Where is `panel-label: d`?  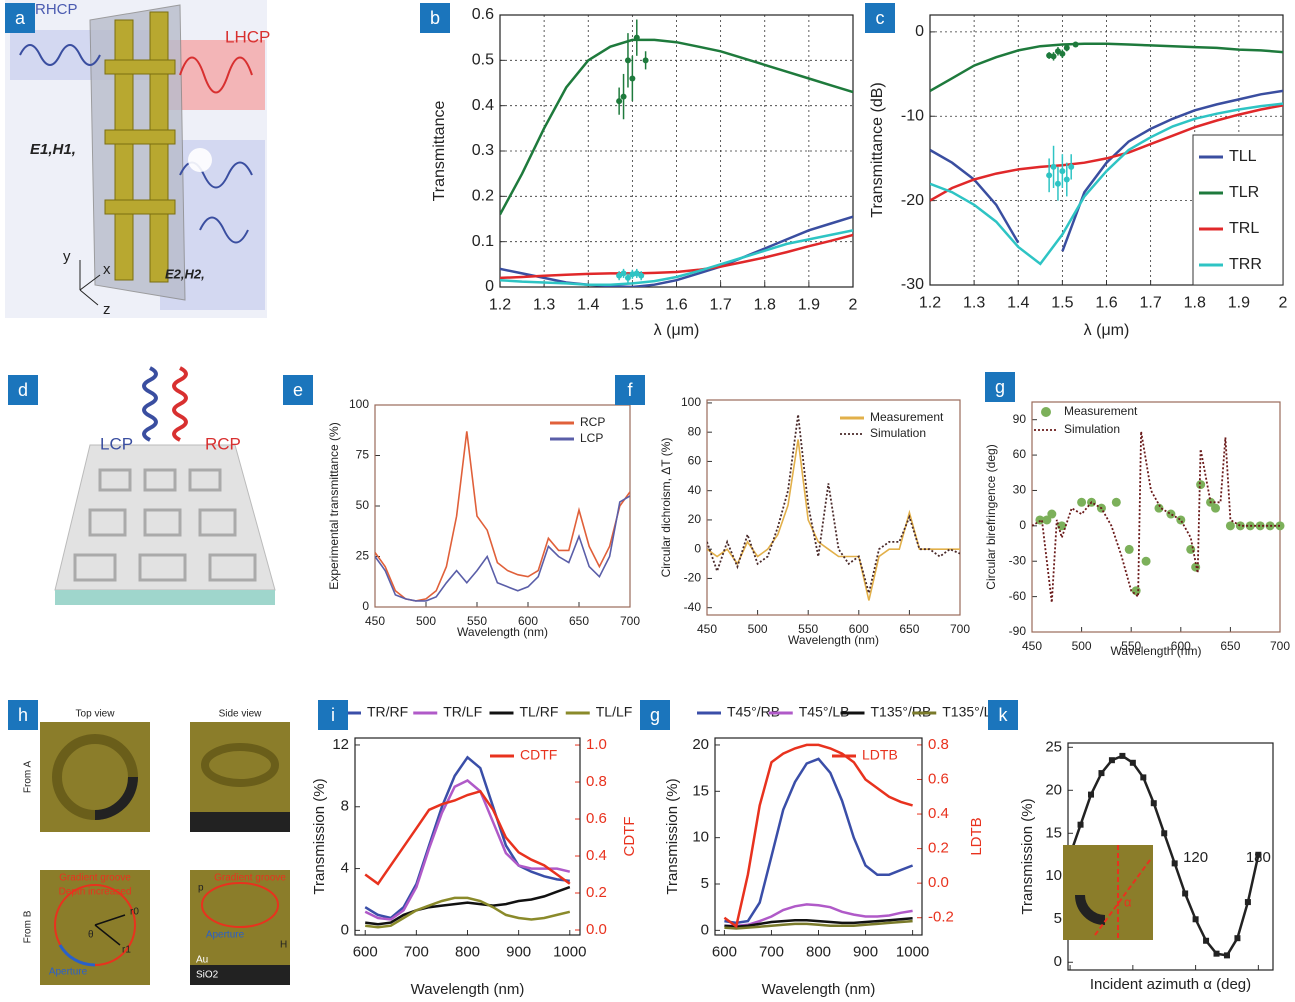 panel-label: d is located at coordinates (23, 390).